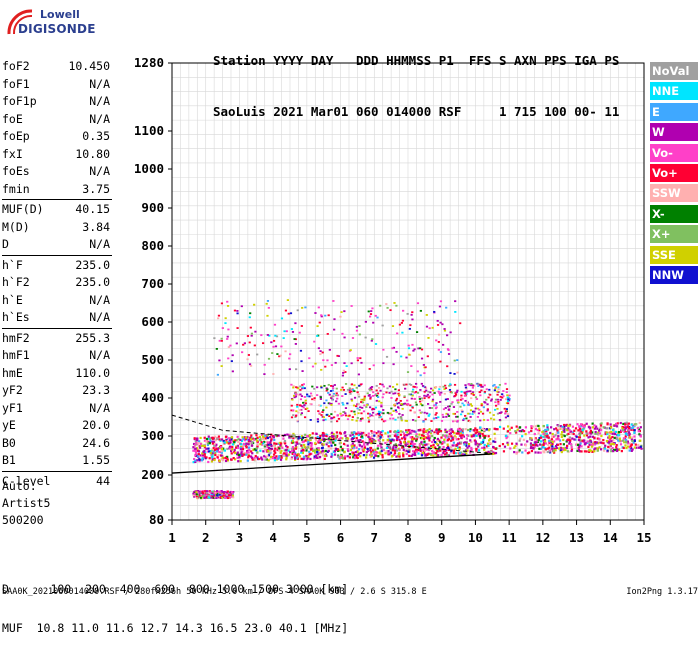 The height and width of the screenshot is (648, 700). I want to click on param-name: hmE, so click(12, 372).